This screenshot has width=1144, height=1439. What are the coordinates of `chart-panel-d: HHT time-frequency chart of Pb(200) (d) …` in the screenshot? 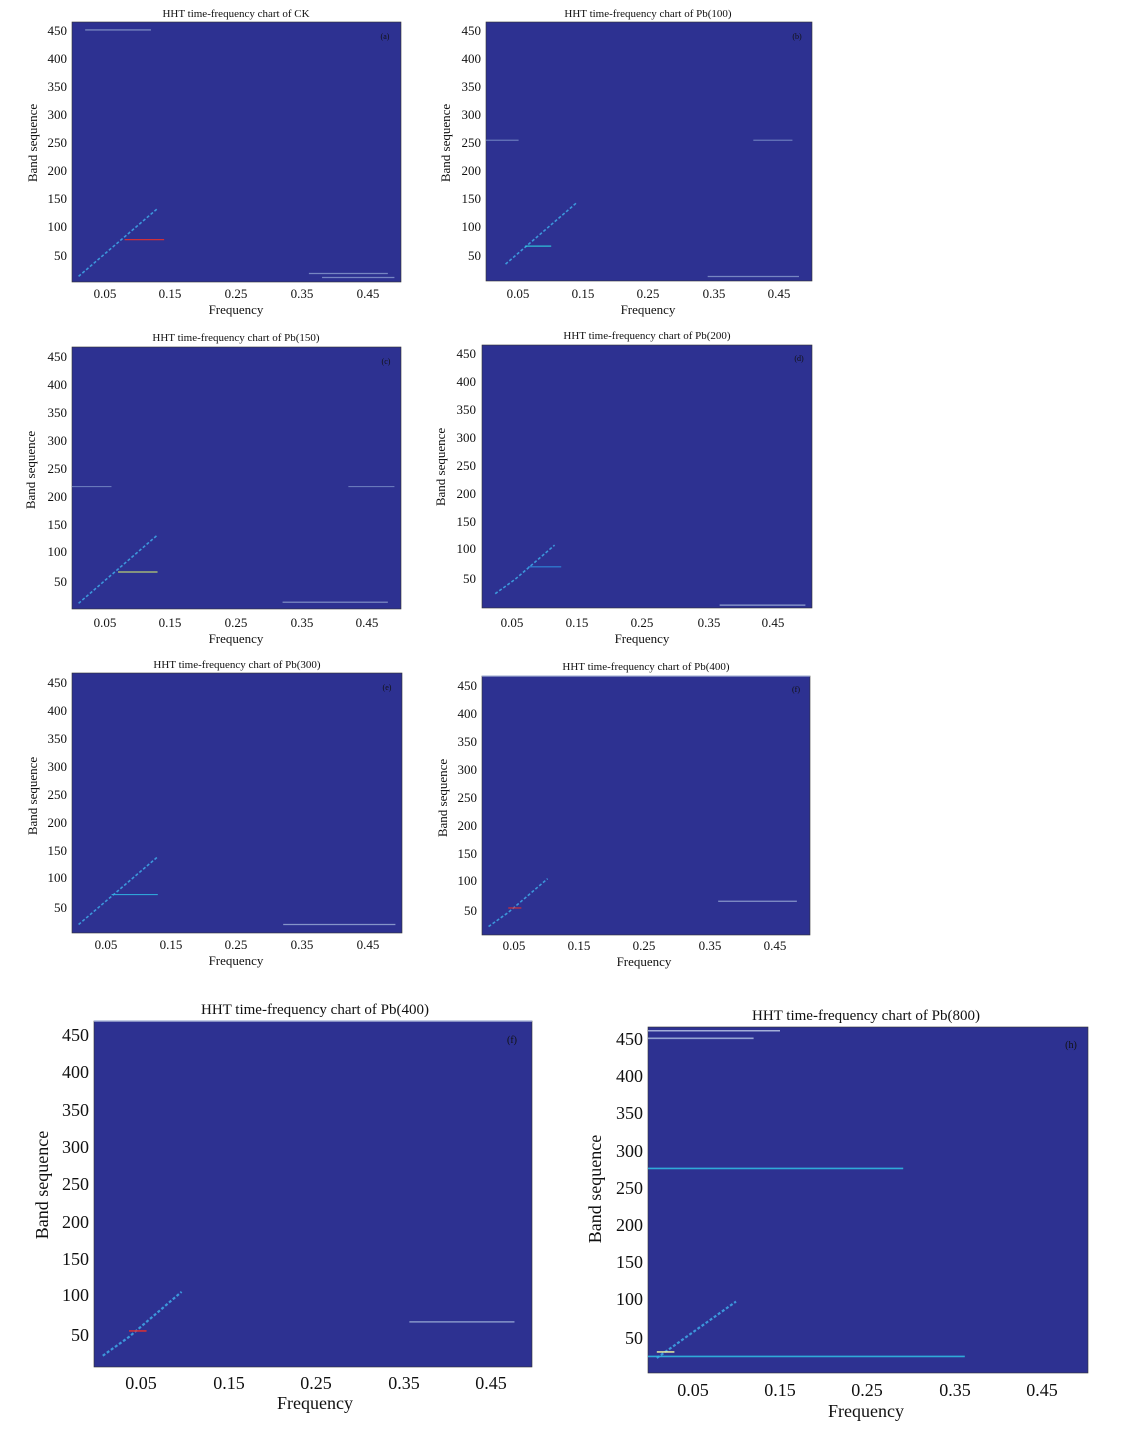 It's located at (623, 488).